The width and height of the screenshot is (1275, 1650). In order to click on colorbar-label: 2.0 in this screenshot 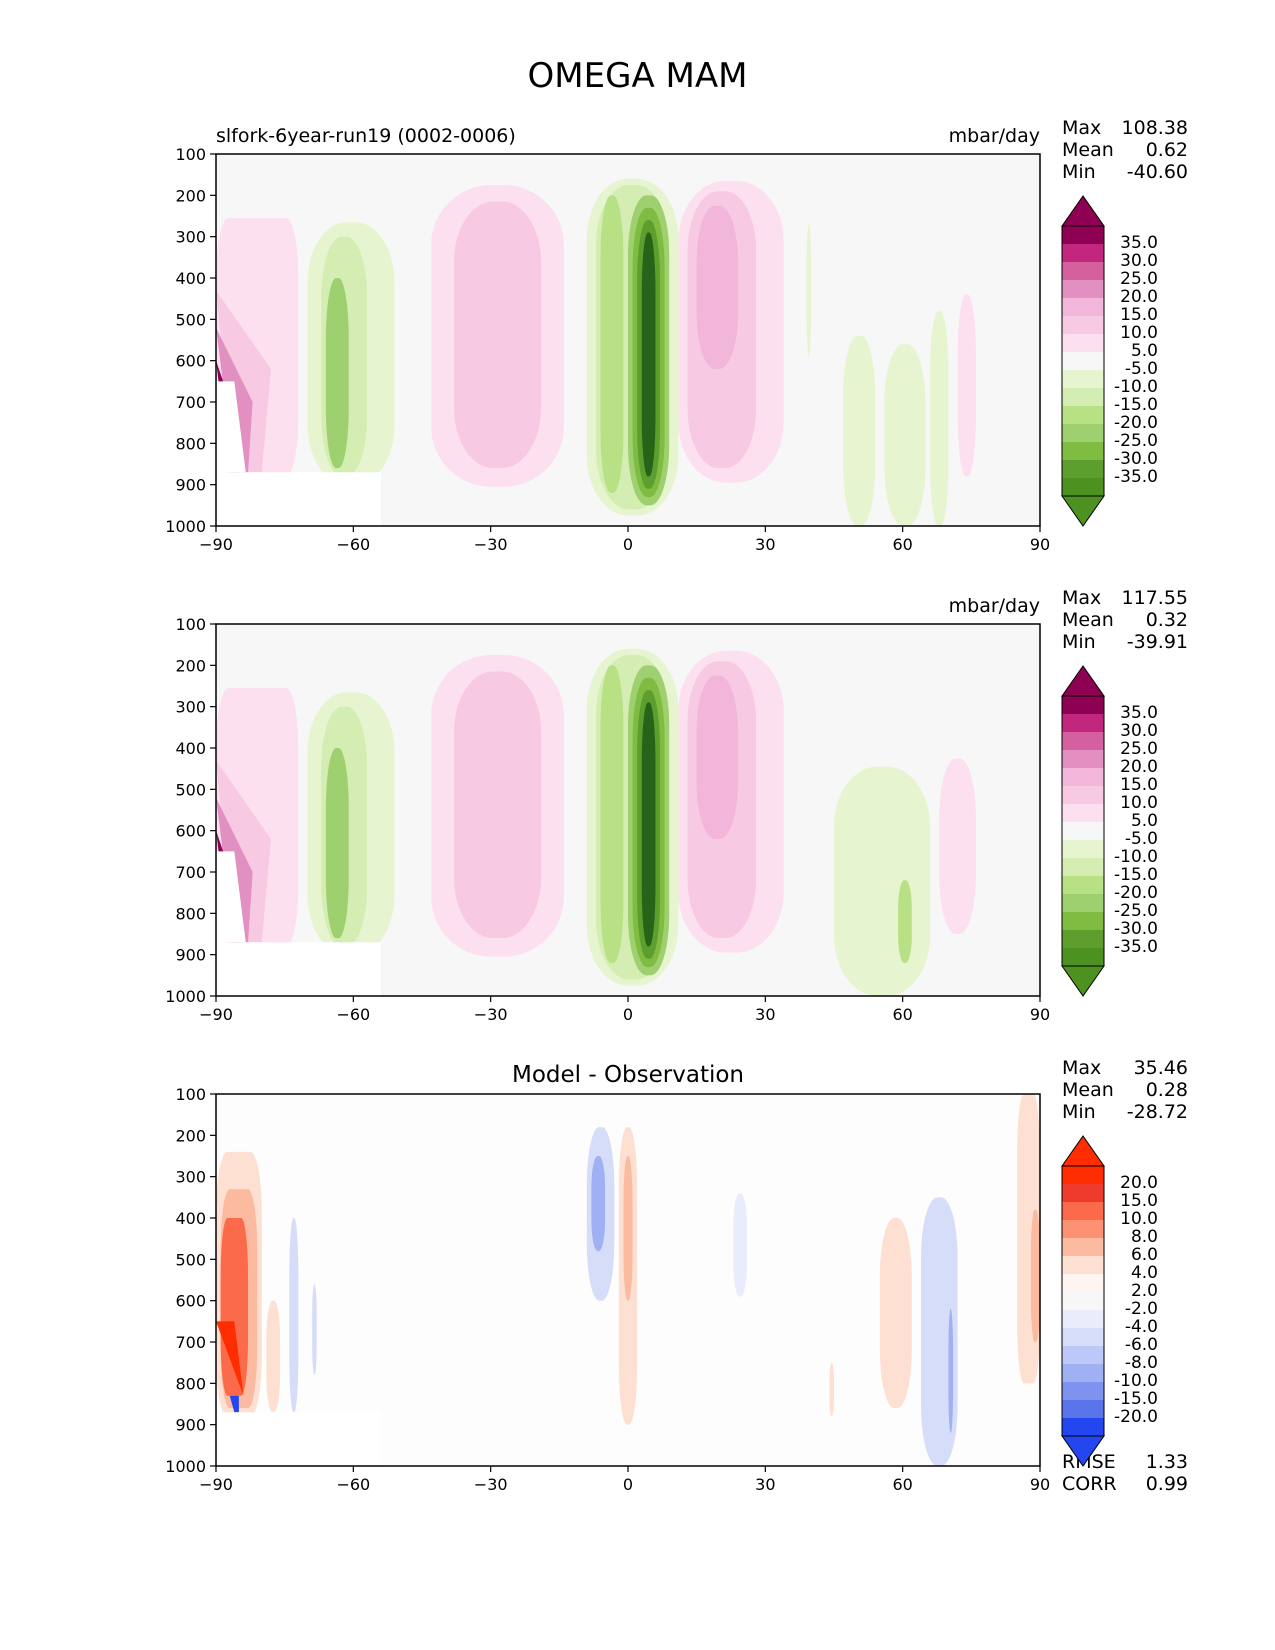, I will do `click(1144, 1291)`.